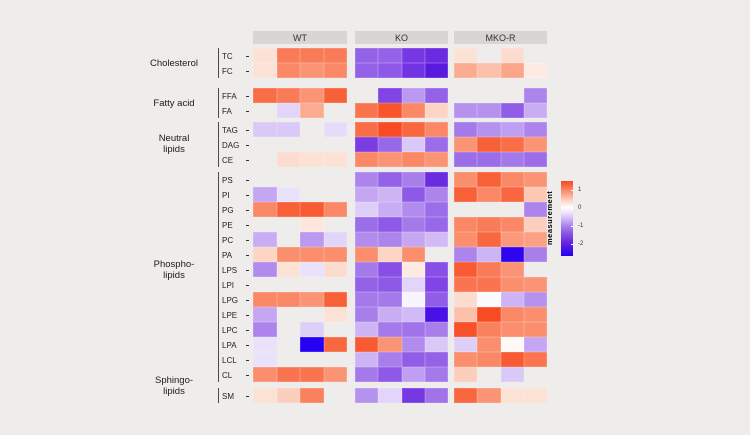  What do you see at coordinates (219, 277) in the screenshot?
I see `class-bracket-phospho-lipids` at bounding box center [219, 277].